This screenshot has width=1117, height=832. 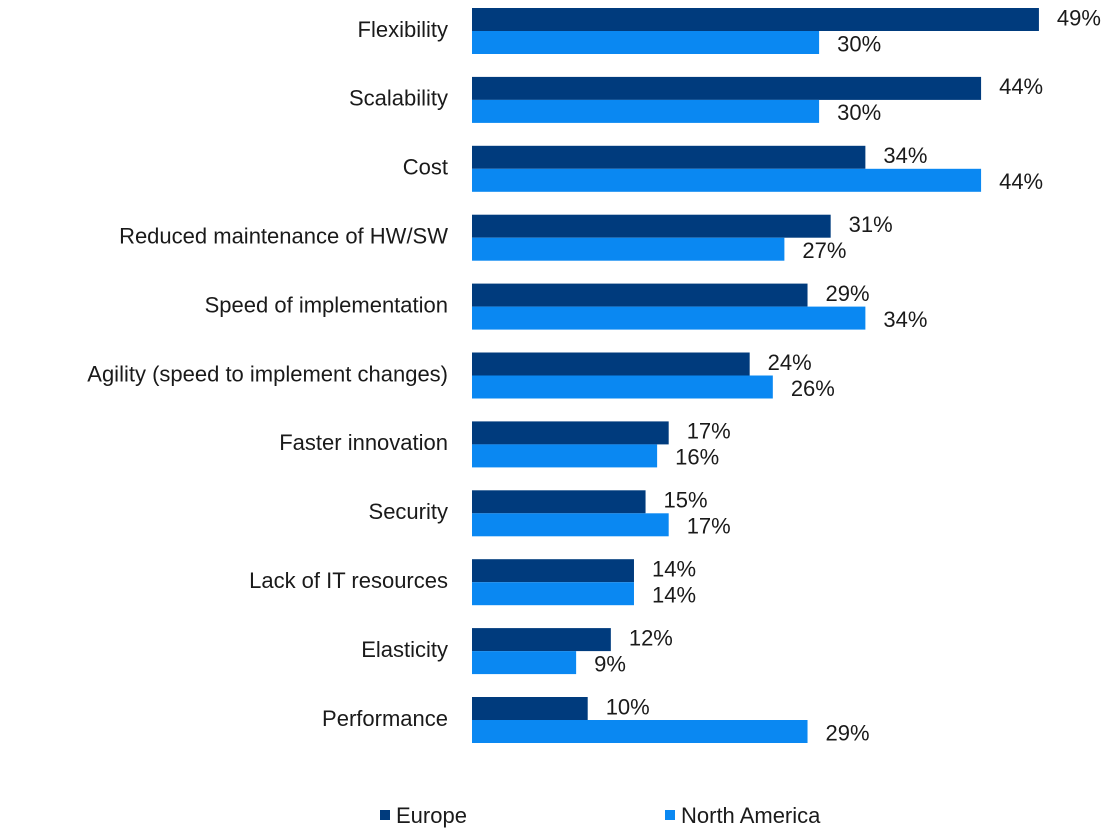 I want to click on value-label: 27%, so click(x=824, y=250).